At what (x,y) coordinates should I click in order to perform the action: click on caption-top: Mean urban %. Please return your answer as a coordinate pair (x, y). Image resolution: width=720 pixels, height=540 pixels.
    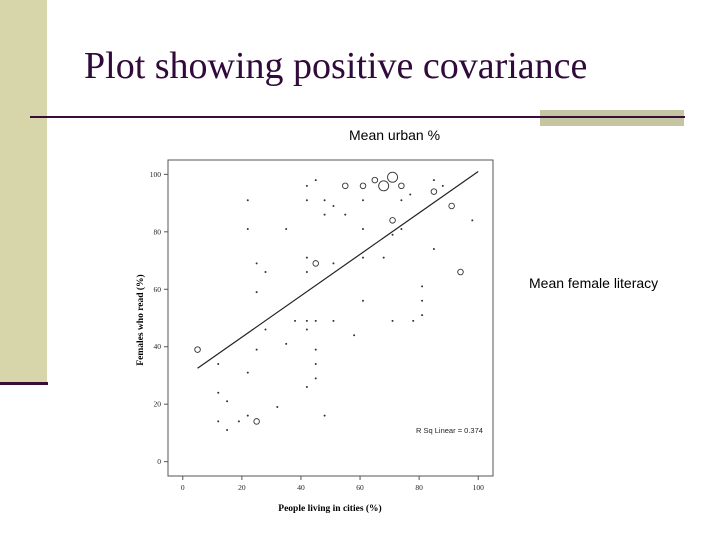
    Looking at the image, I should click on (395, 135).